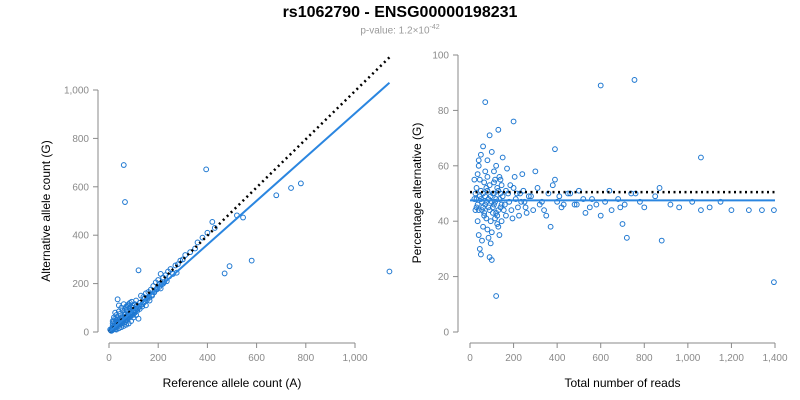 The image size is (800, 400). I want to click on x-axis-label: Reference allele count (A), so click(232, 383).